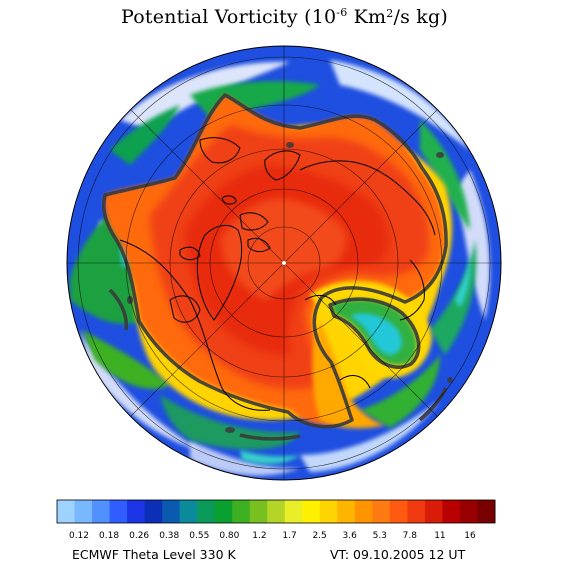 The height and width of the screenshot is (569, 569). I want to click on colorbar-tick-label: 2.5, so click(319, 536).